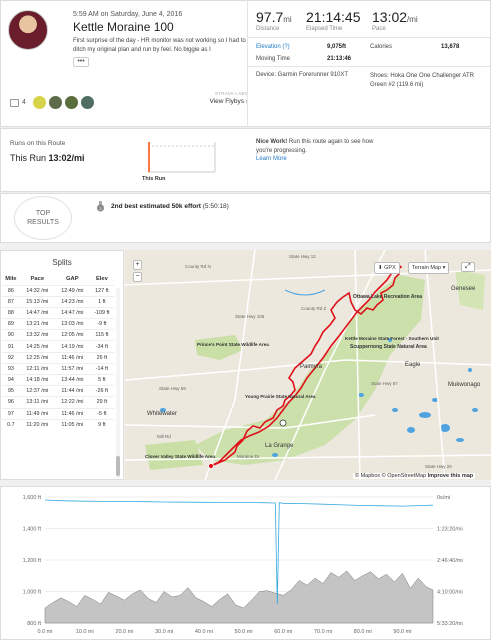 This screenshot has width=491, height=640. I want to click on learn-more-link: Learn More, so click(271, 159).